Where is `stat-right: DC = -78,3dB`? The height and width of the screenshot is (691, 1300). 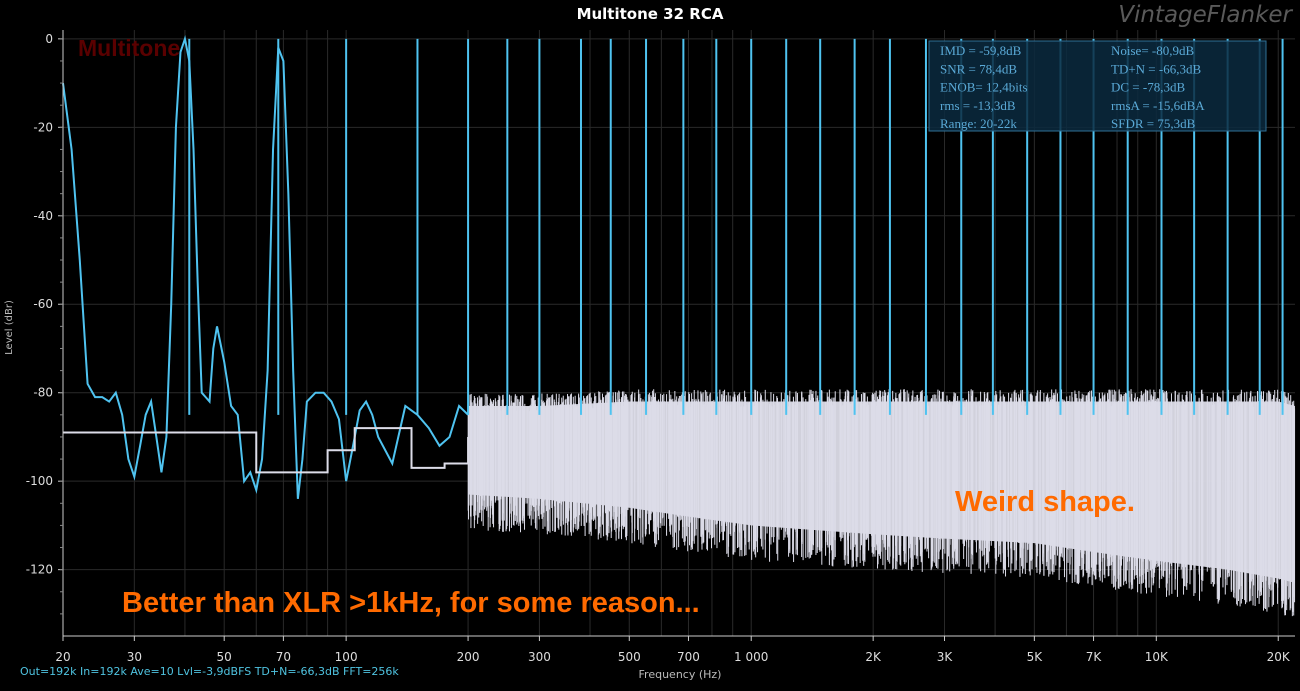
stat-right: DC = -78,3dB is located at coordinates (1148, 87).